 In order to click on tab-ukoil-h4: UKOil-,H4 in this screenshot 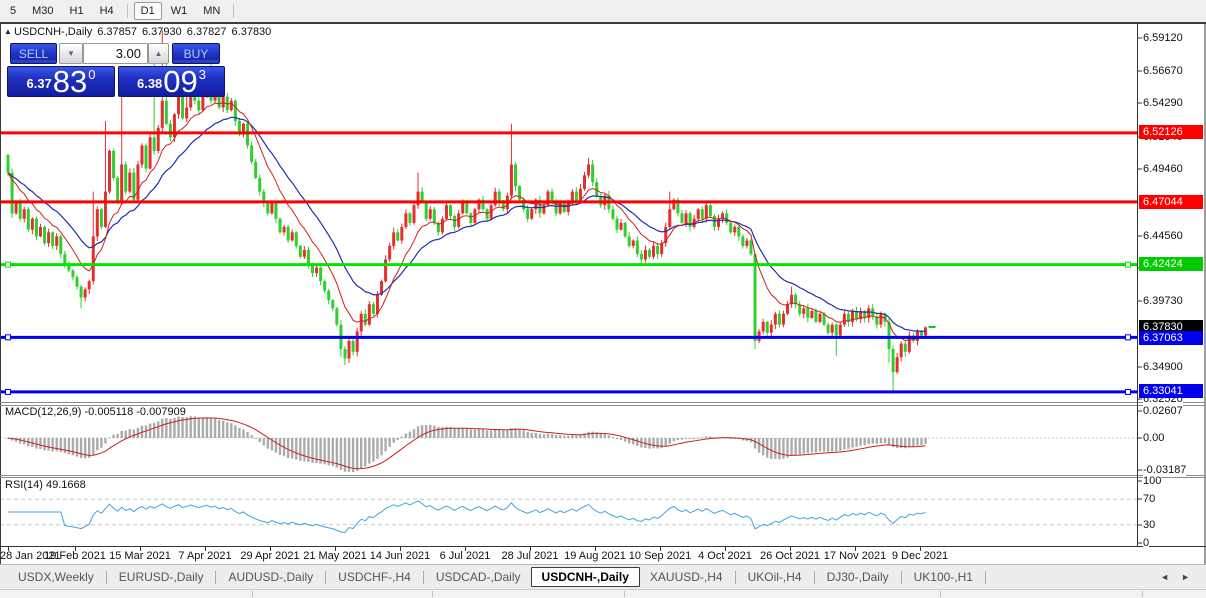, I will do `click(774, 577)`.